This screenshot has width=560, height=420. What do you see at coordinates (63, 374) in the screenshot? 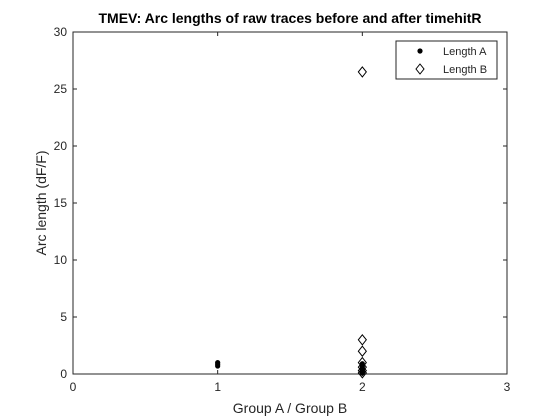
I see `y-tick-label: 0` at bounding box center [63, 374].